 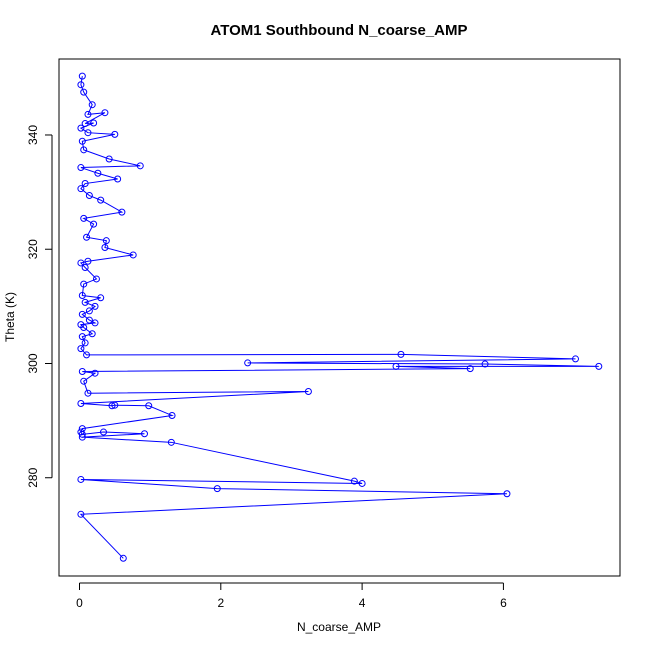 I want to click on y-tick-label: 340, so click(x=33, y=135).